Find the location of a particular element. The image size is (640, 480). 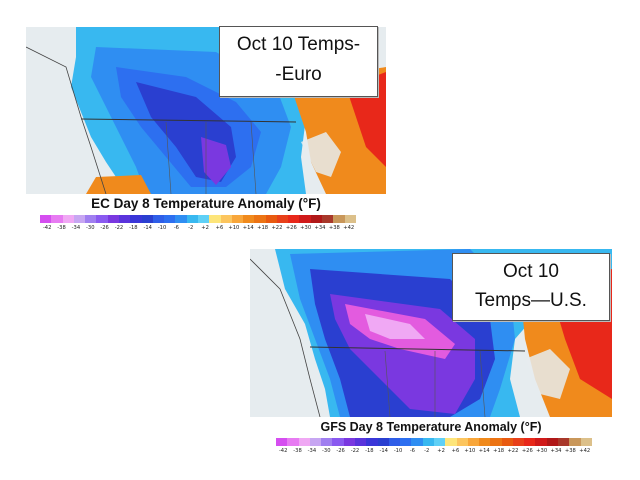

gfs-caption-line2: Temps—U.S. is located at coordinates (531, 300).